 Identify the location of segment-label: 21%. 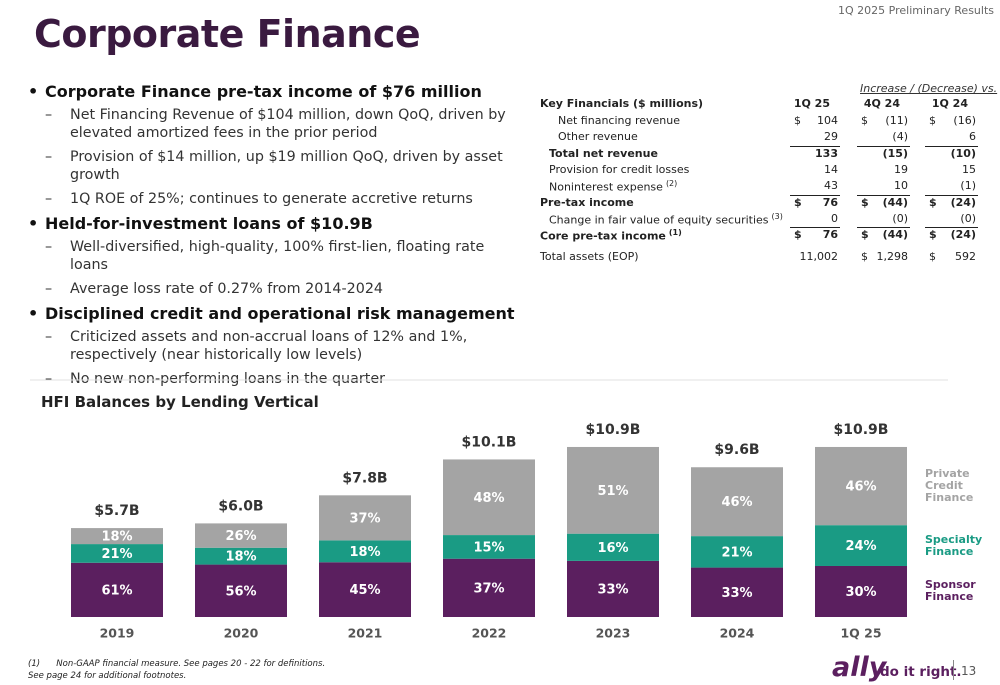
(116, 554).